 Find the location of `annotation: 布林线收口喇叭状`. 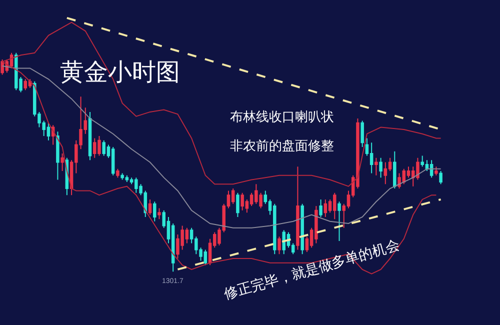

annotation: 布林线收口喇叭状 is located at coordinates (282, 117).